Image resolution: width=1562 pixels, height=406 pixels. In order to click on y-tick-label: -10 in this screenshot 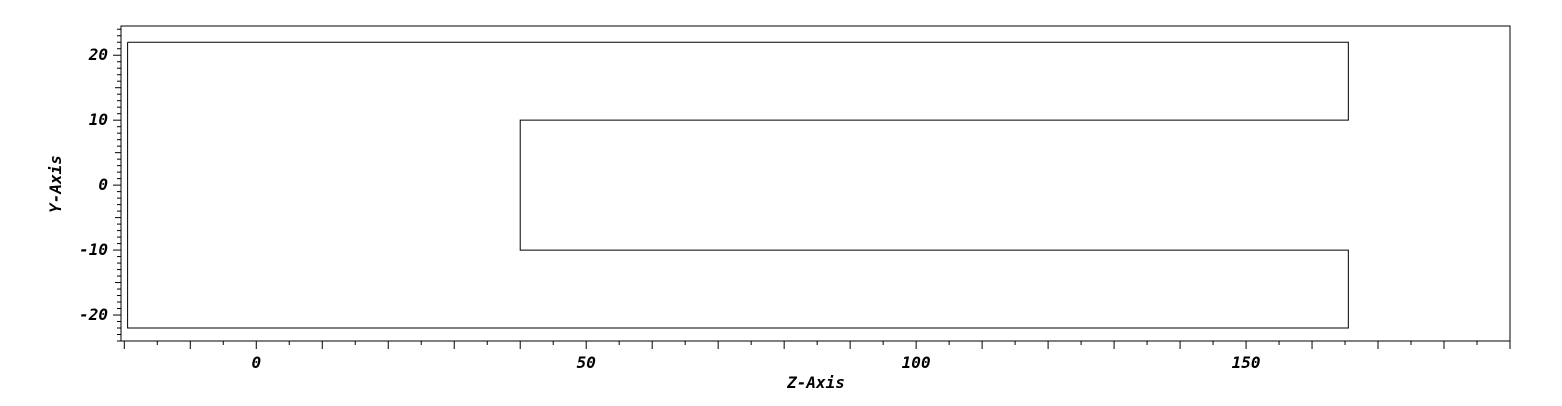, I will do `click(93, 249)`.